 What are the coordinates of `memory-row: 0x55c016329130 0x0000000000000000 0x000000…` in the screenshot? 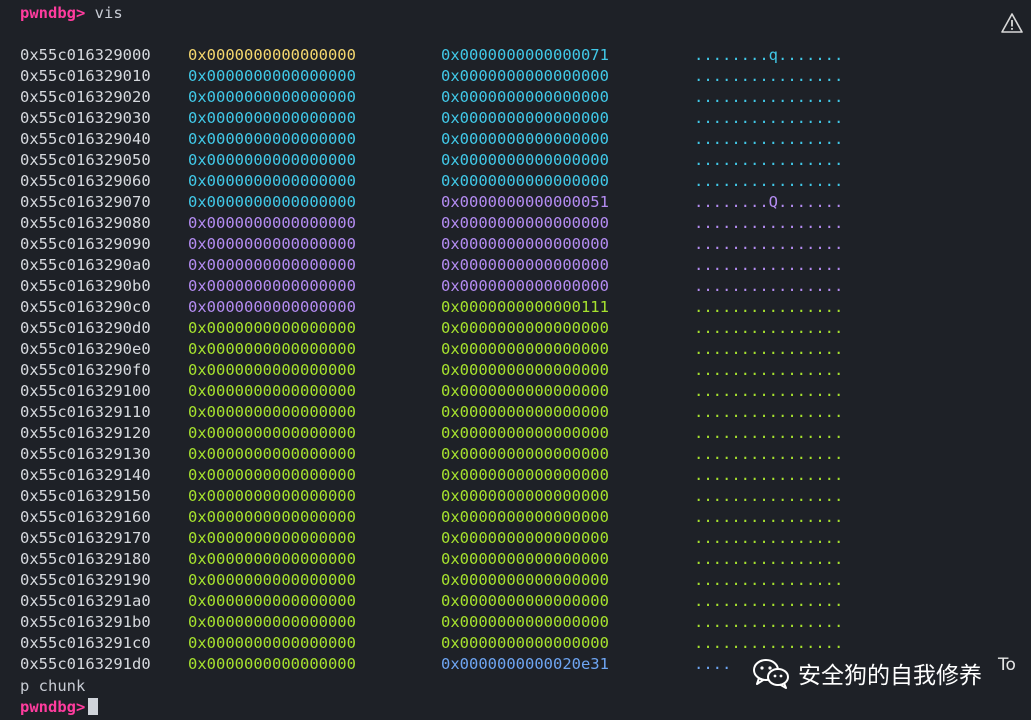 It's located at (450, 454).